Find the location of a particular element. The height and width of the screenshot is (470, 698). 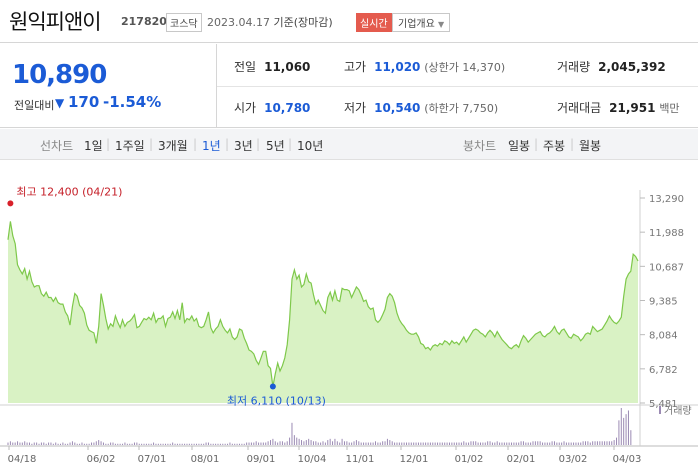

company-info-button: 기업개요 ▼ is located at coordinates (421, 22).